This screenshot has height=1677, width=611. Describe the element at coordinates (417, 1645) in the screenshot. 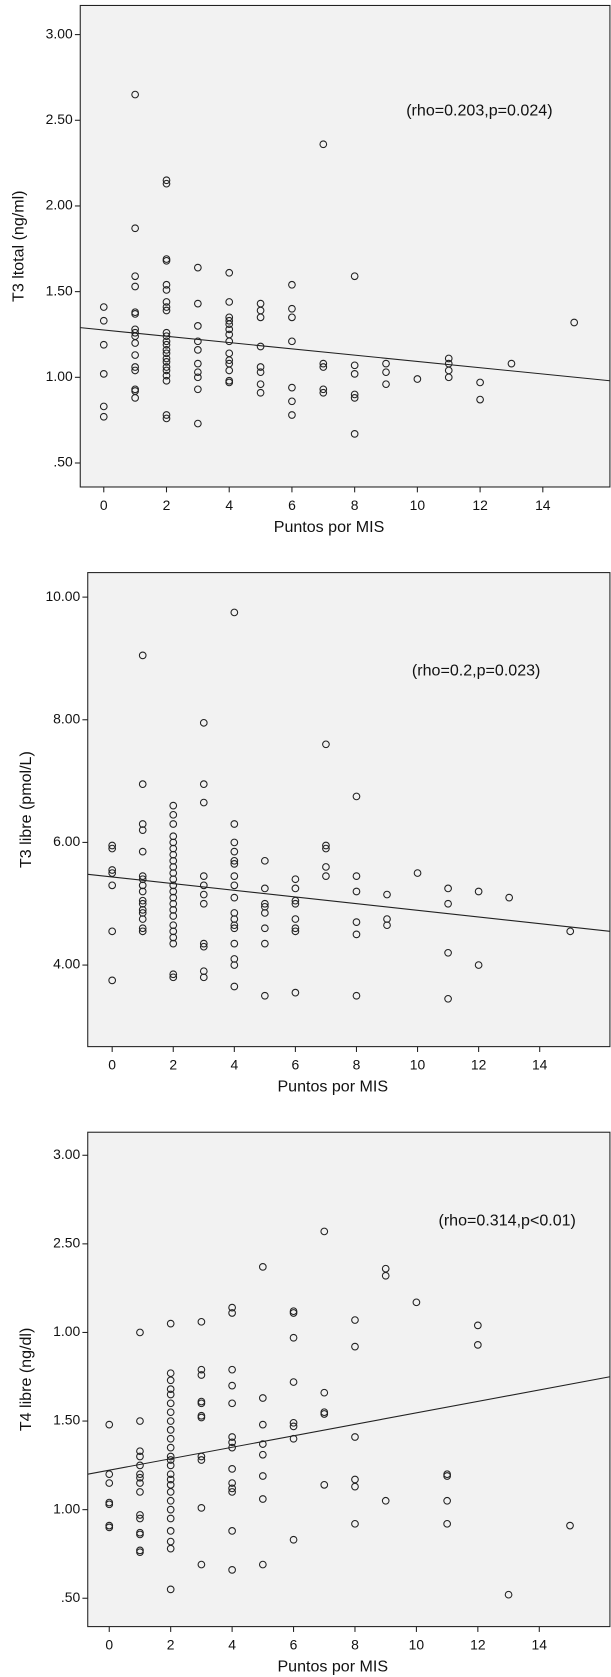

I see `x-tick-label: 10` at that location.